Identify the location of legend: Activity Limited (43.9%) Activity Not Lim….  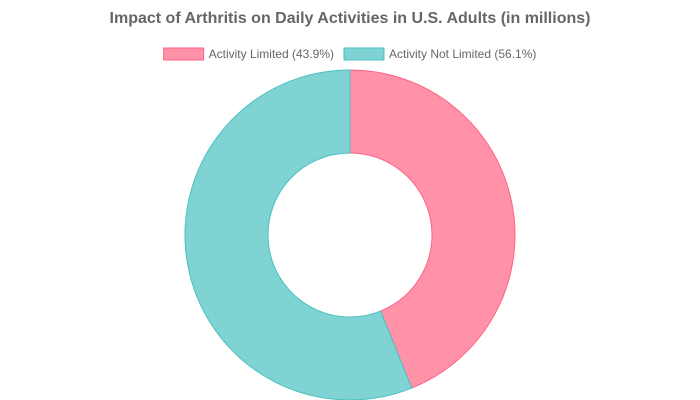
(349, 54).